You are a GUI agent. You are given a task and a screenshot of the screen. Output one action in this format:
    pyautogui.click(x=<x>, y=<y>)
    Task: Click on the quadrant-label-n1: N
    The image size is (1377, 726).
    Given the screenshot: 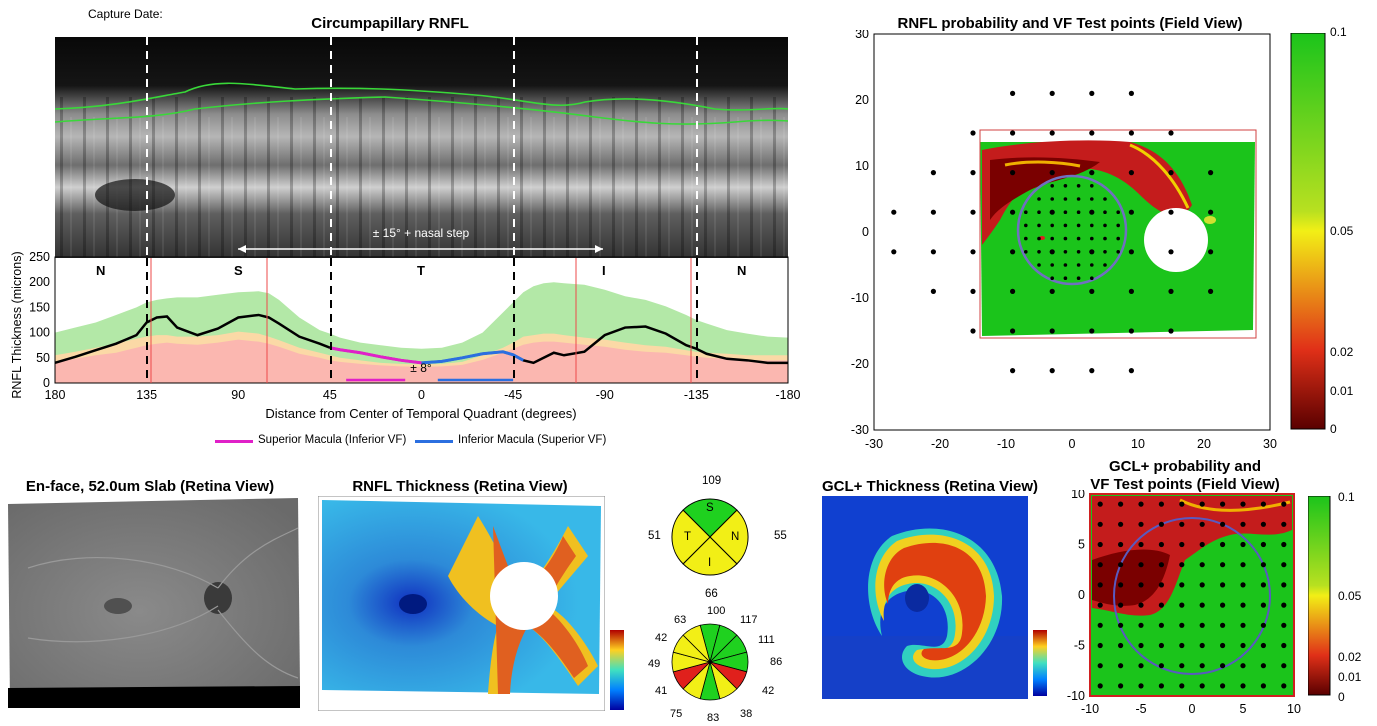 What is the action you would take?
    pyautogui.click(x=101, y=270)
    